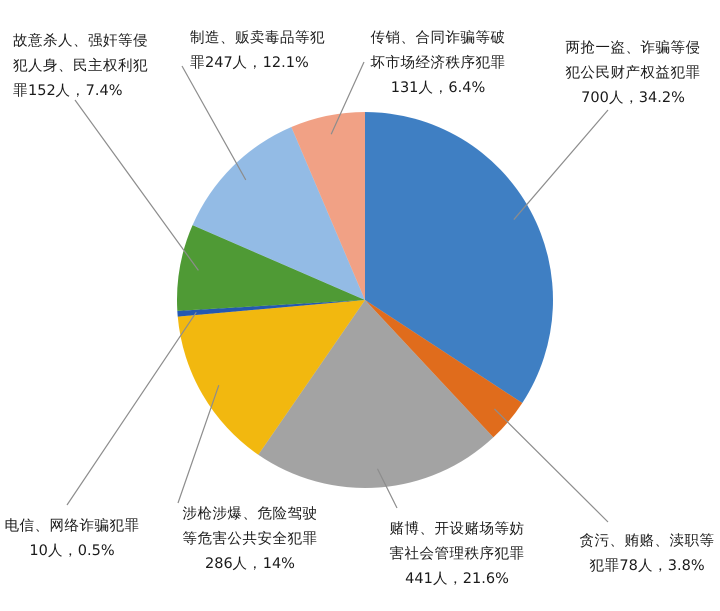 The width and height of the screenshot is (720, 611). Describe the element at coordinates (457, 579) in the screenshot. I see `data-label: 441人，21.6%` at that location.